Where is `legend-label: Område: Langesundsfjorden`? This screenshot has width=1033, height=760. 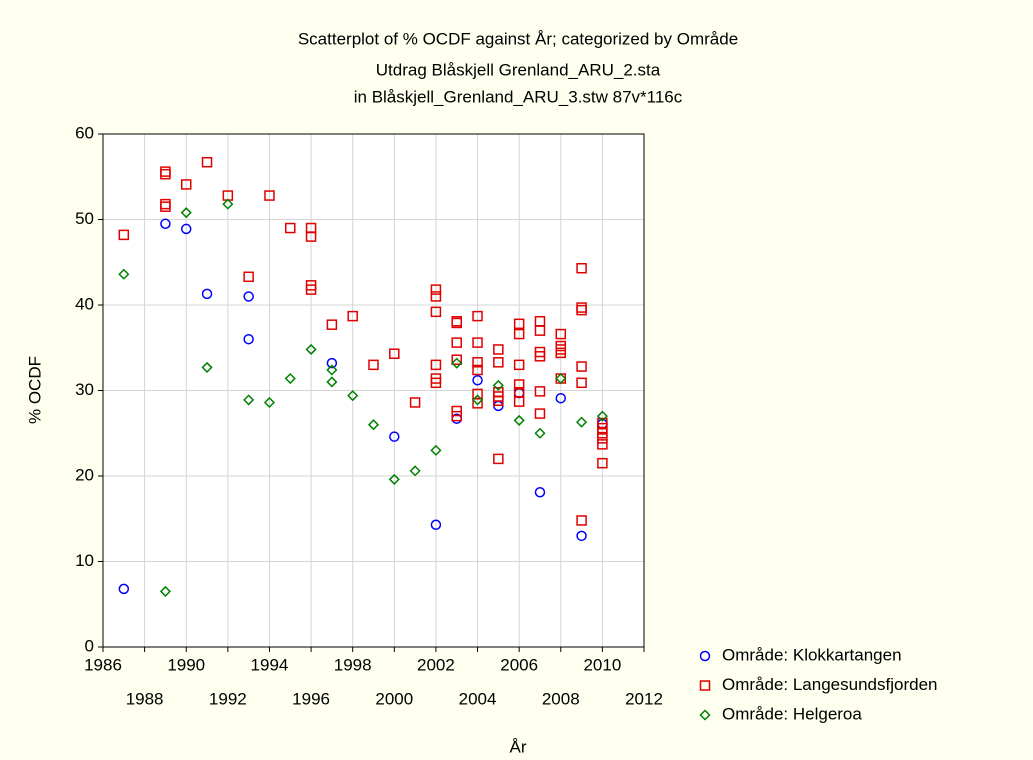 legend-label: Område: Langesundsfjorden is located at coordinates (829, 684).